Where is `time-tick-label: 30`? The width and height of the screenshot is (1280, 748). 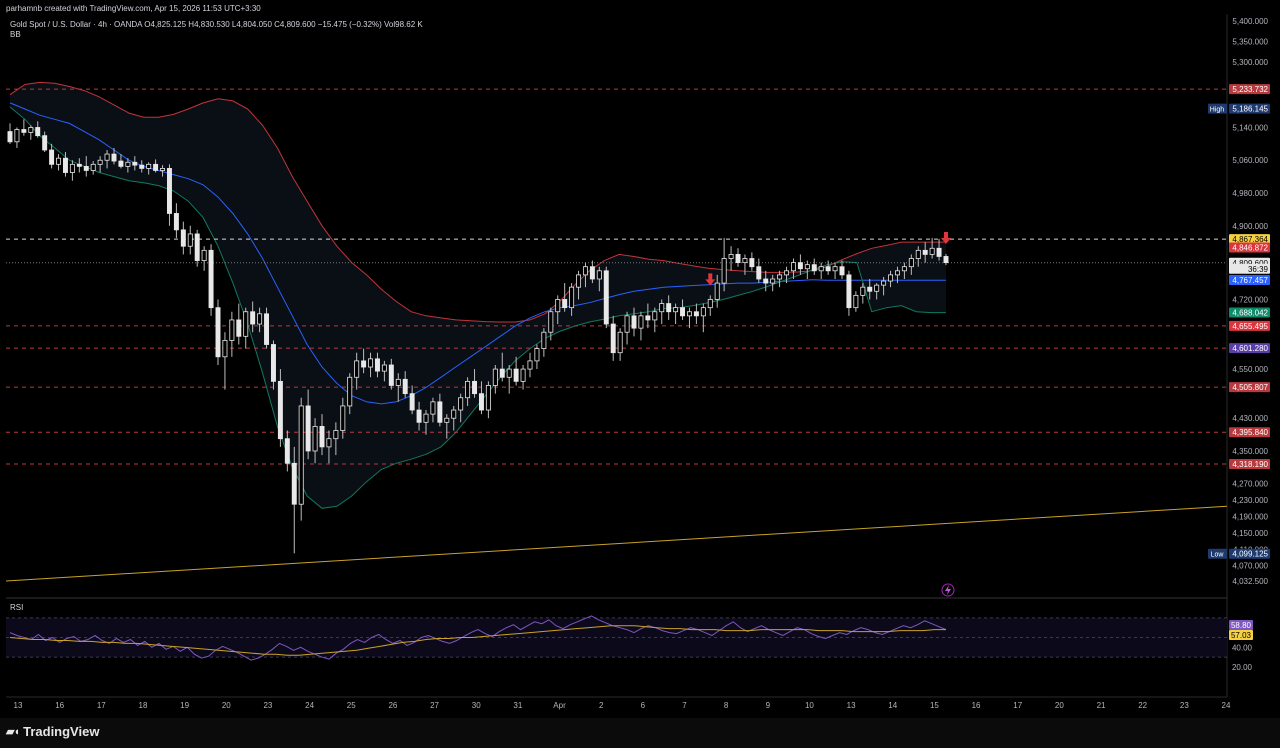 time-tick-label: 30 is located at coordinates (476, 705).